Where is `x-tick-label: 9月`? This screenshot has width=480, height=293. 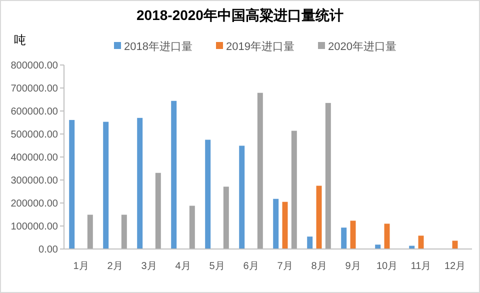 x-tick-label: 9月 is located at coordinates (353, 266).